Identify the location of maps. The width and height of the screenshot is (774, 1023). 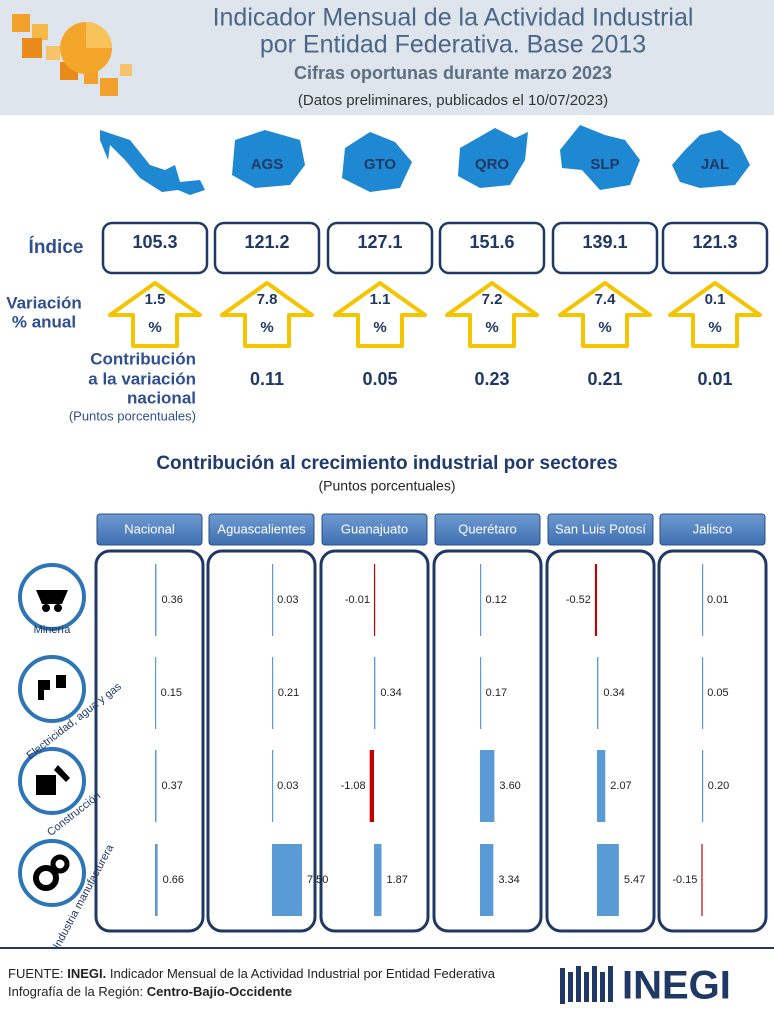
(425, 160).